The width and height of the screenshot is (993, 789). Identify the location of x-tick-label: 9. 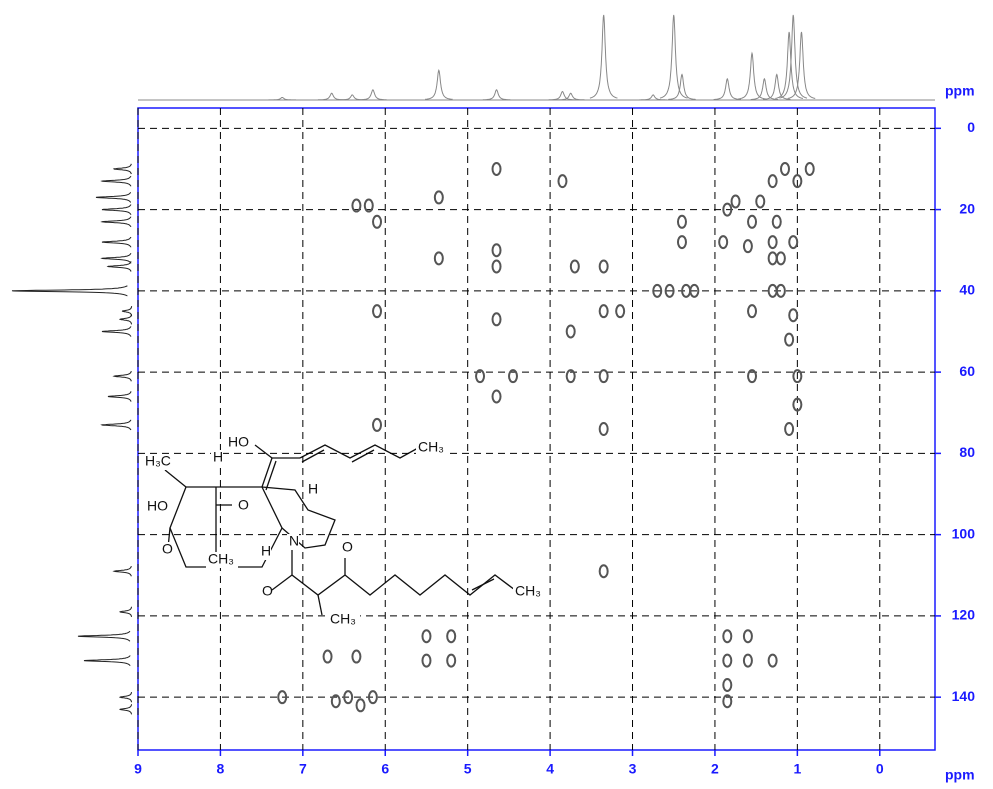
(138, 769).